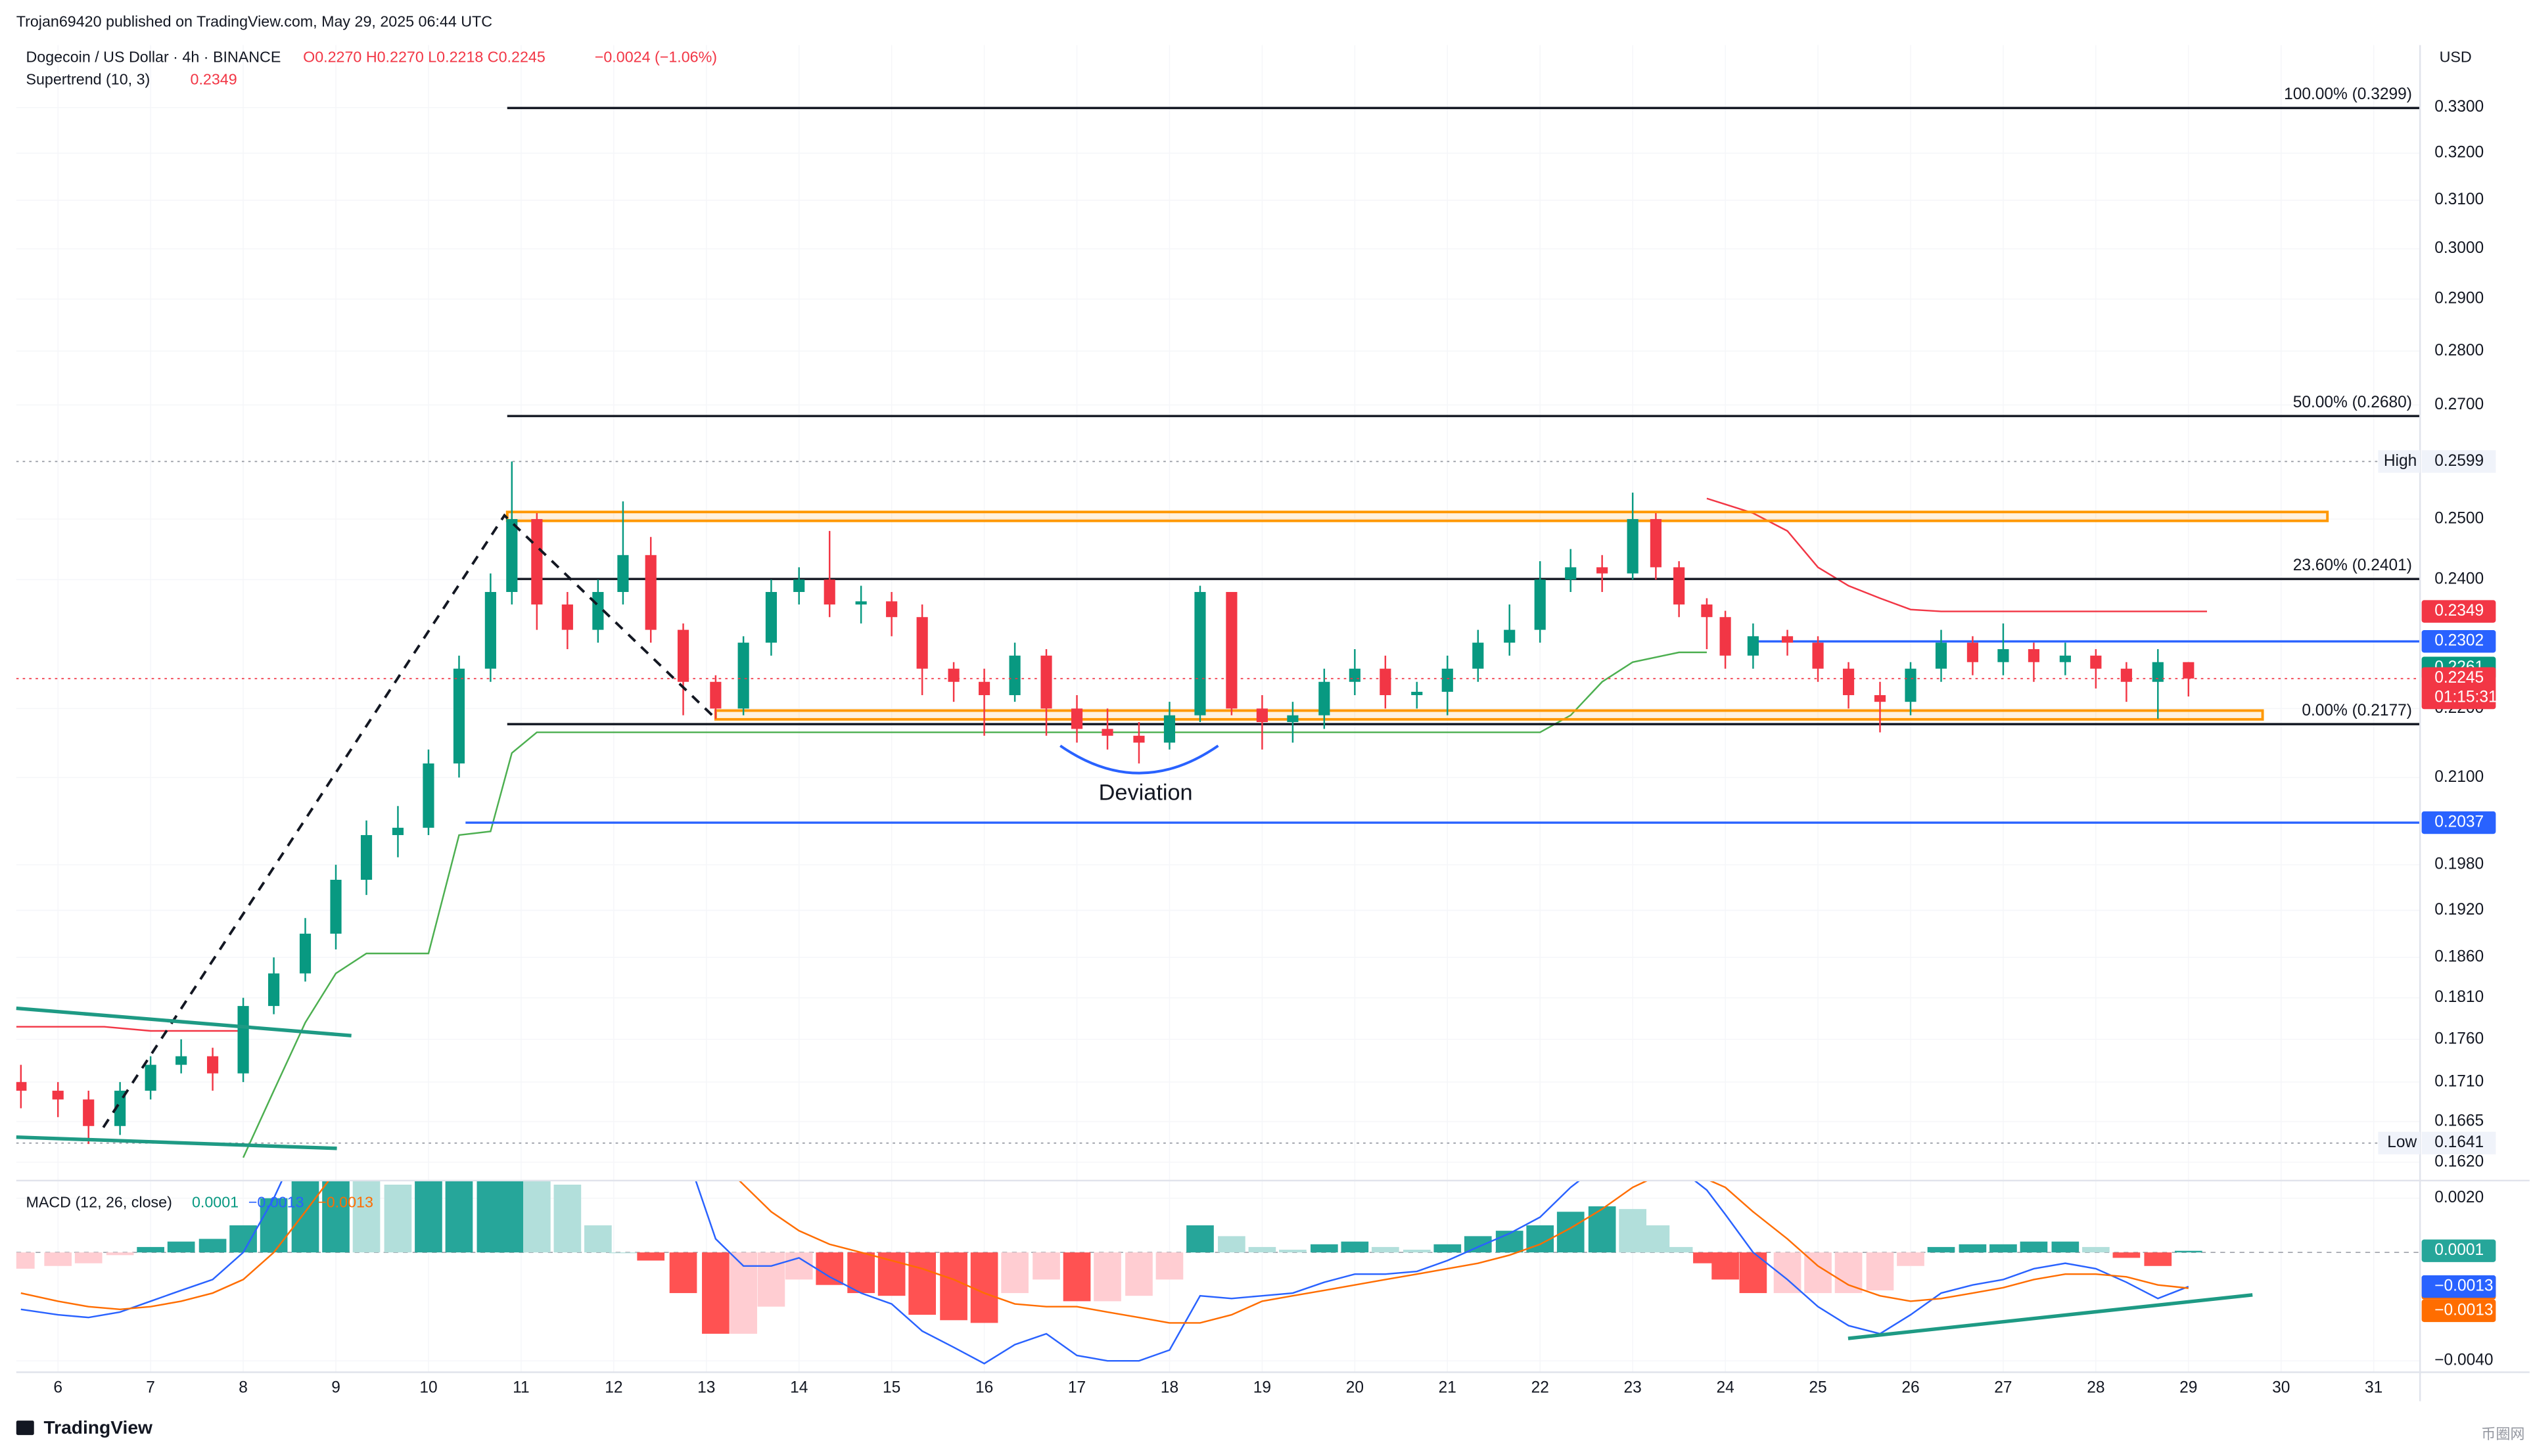  What do you see at coordinates (1417, 516) in the screenshot?
I see `zone-box` at bounding box center [1417, 516].